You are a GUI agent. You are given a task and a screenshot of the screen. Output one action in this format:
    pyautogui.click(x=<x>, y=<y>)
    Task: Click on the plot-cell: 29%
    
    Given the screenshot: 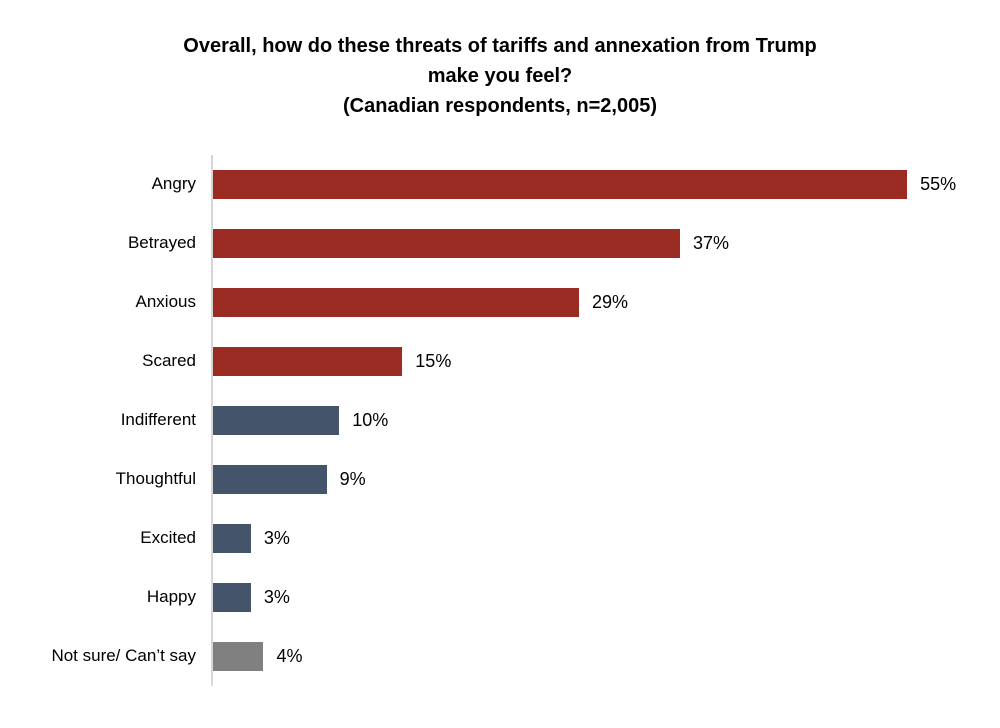 What is the action you would take?
    pyautogui.click(x=605, y=302)
    